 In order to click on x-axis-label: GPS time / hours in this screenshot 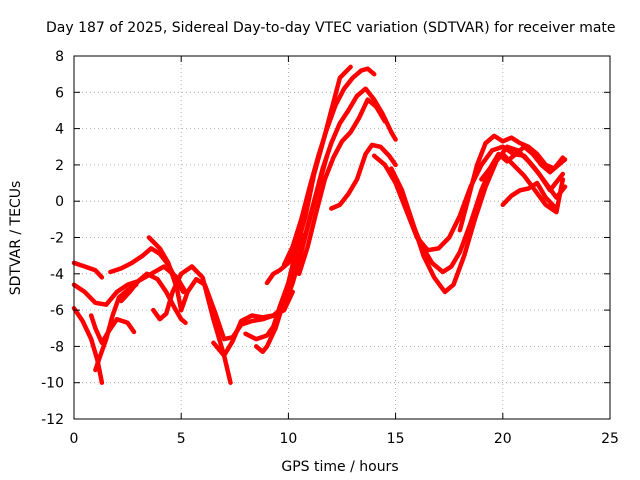, I will do `click(339, 467)`.